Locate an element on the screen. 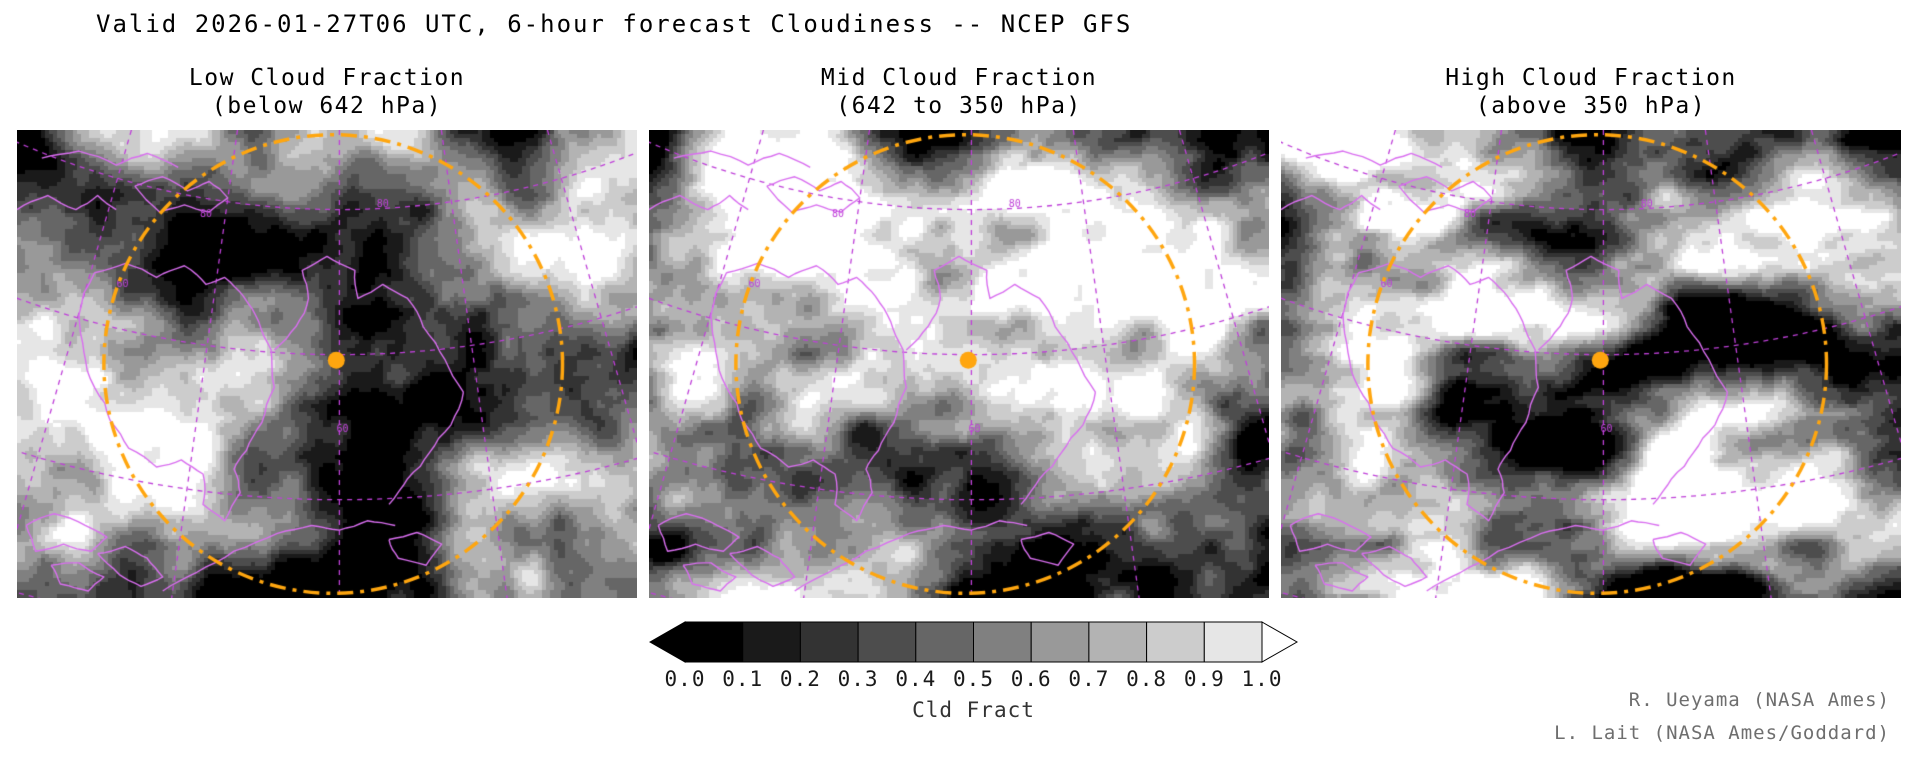 This screenshot has width=1920, height=760. credits-line-2: L. Lait (NASA Ames/Goddard) is located at coordinates (1722, 733).